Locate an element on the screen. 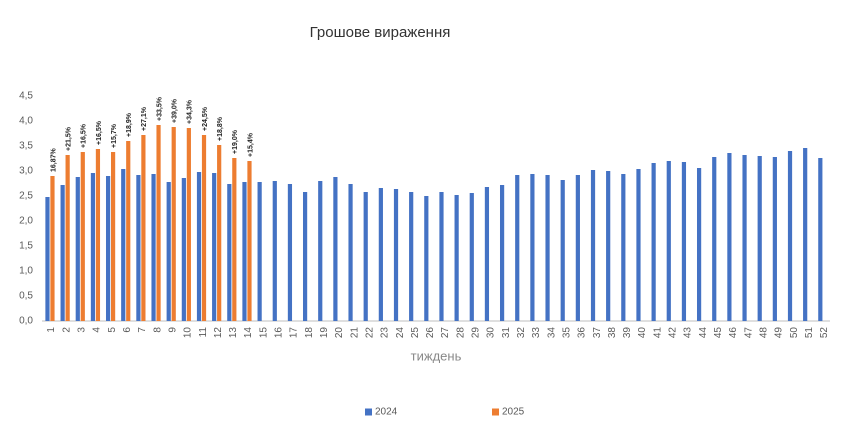  growth-label: 16,87% is located at coordinates (53, 159).